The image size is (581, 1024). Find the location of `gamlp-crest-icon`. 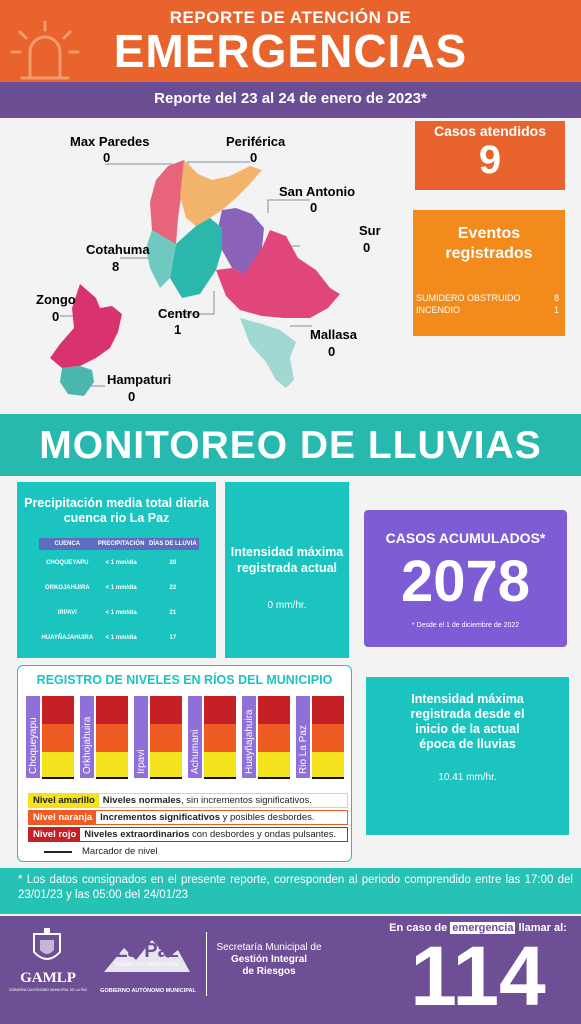

gamlp-crest-icon is located at coordinates (47, 944).